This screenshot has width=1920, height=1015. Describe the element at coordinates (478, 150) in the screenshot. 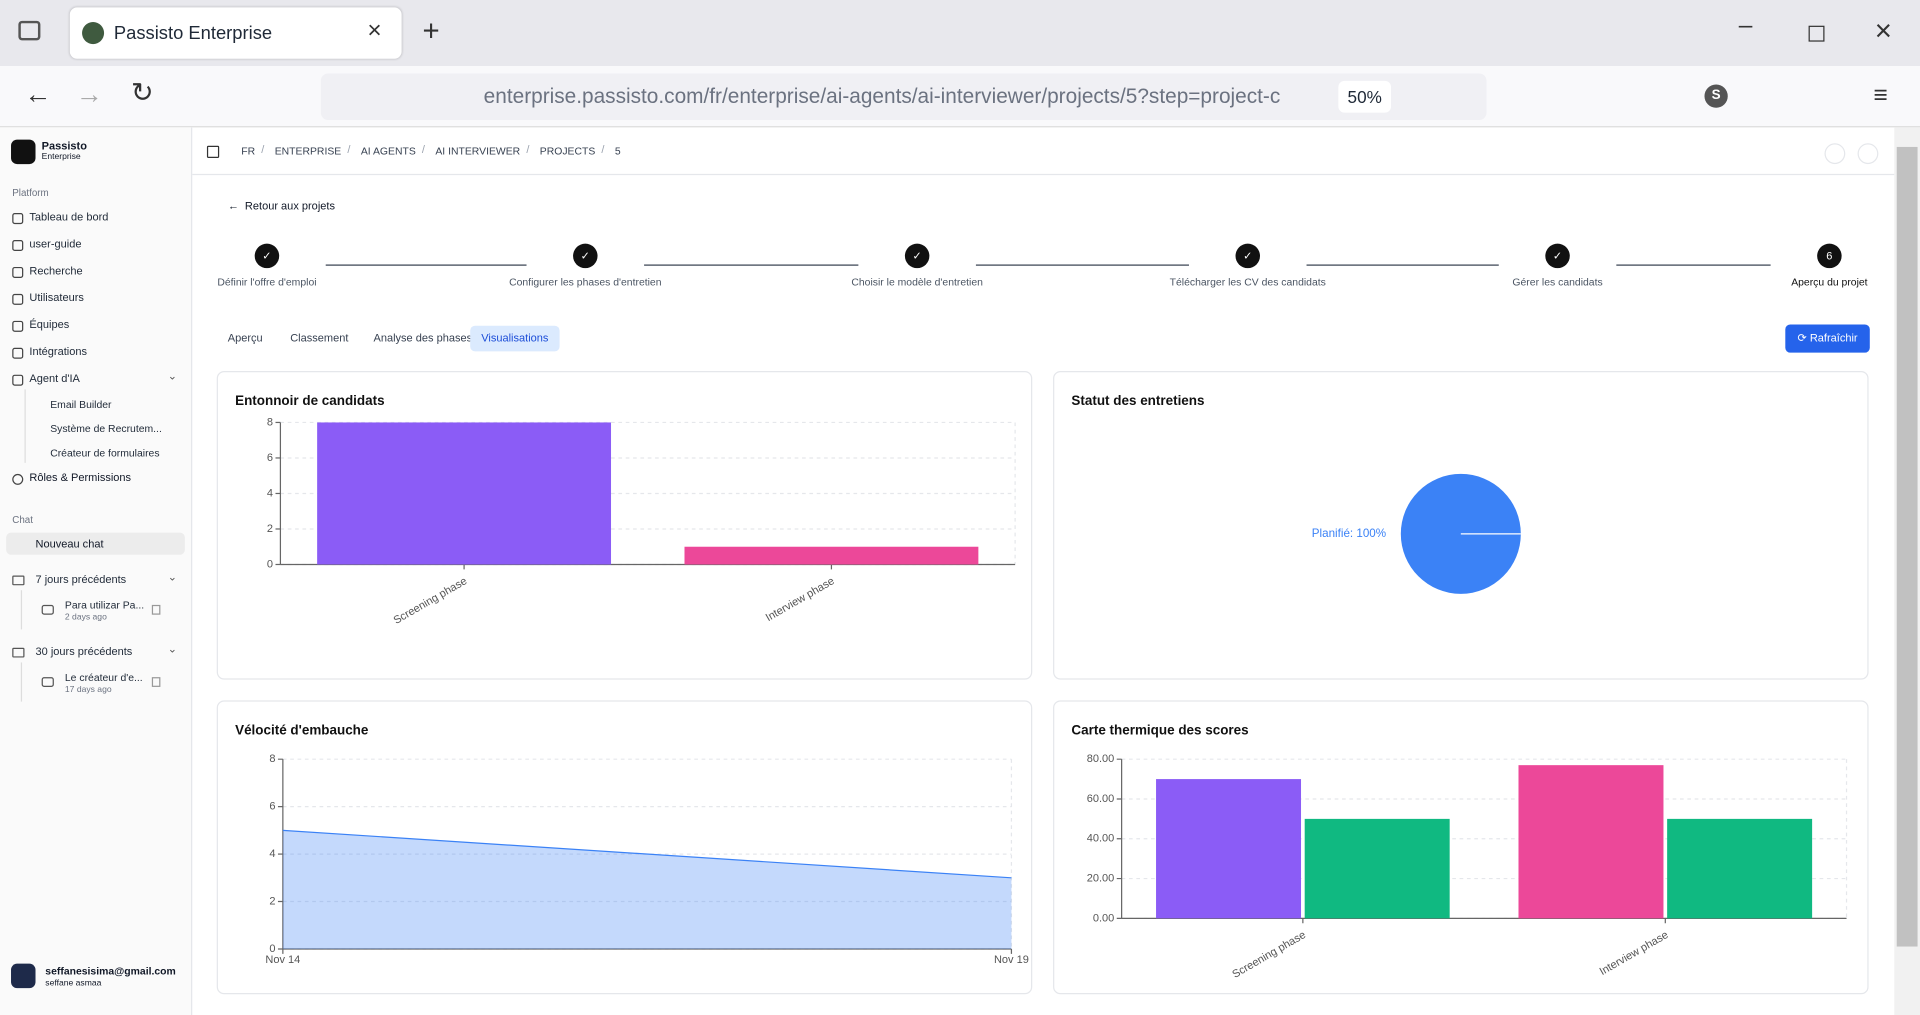

I see `breadcrumb-item: AI INTERVIEWER` at that location.